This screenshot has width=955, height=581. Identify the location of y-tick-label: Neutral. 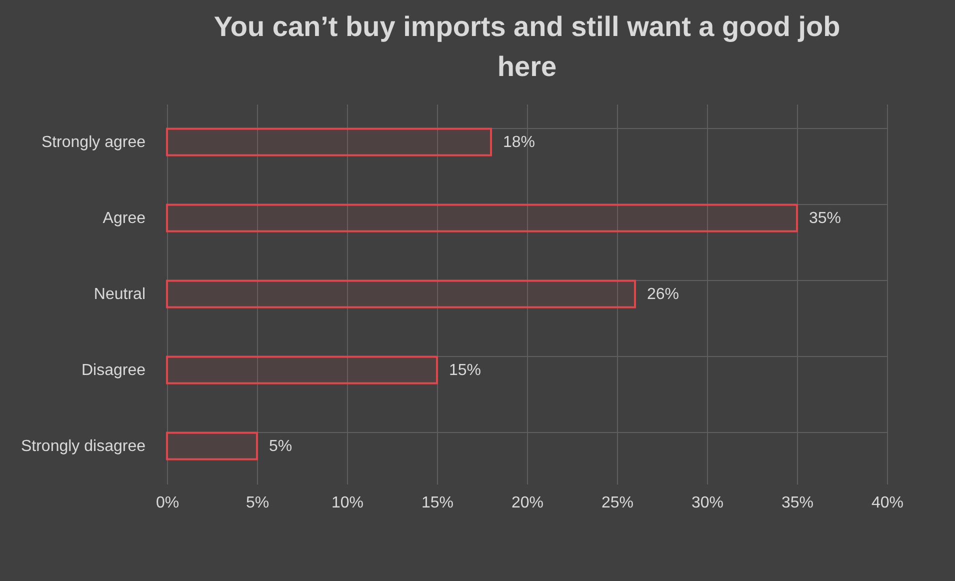
(120, 294).